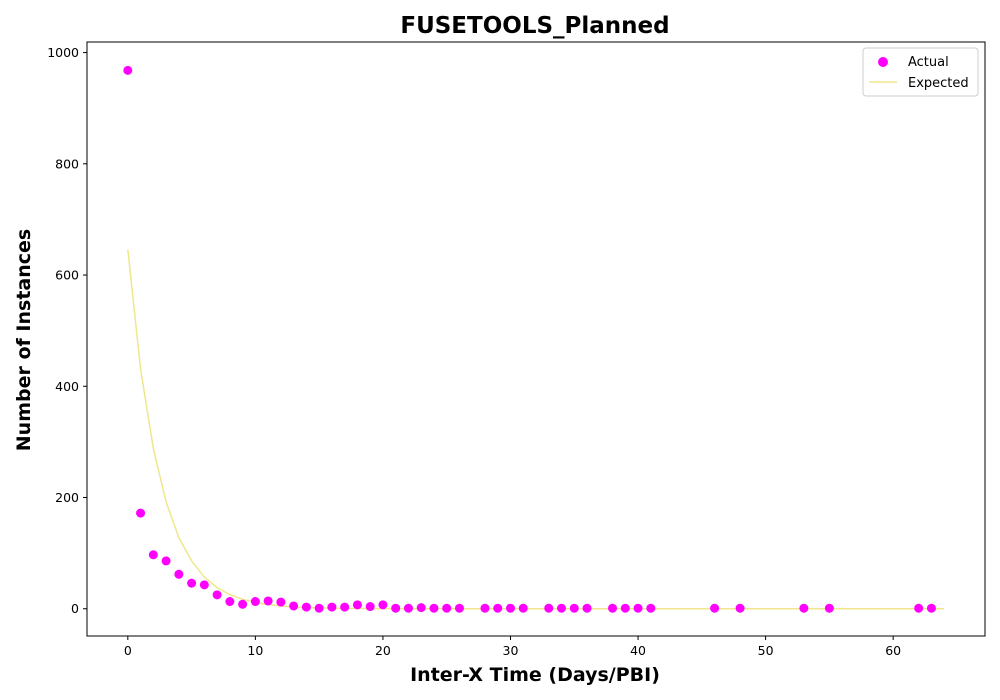 This screenshot has height=700, width=1000. Describe the element at coordinates (511, 650) in the screenshot. I see `x-tick-label: 30` at that location.